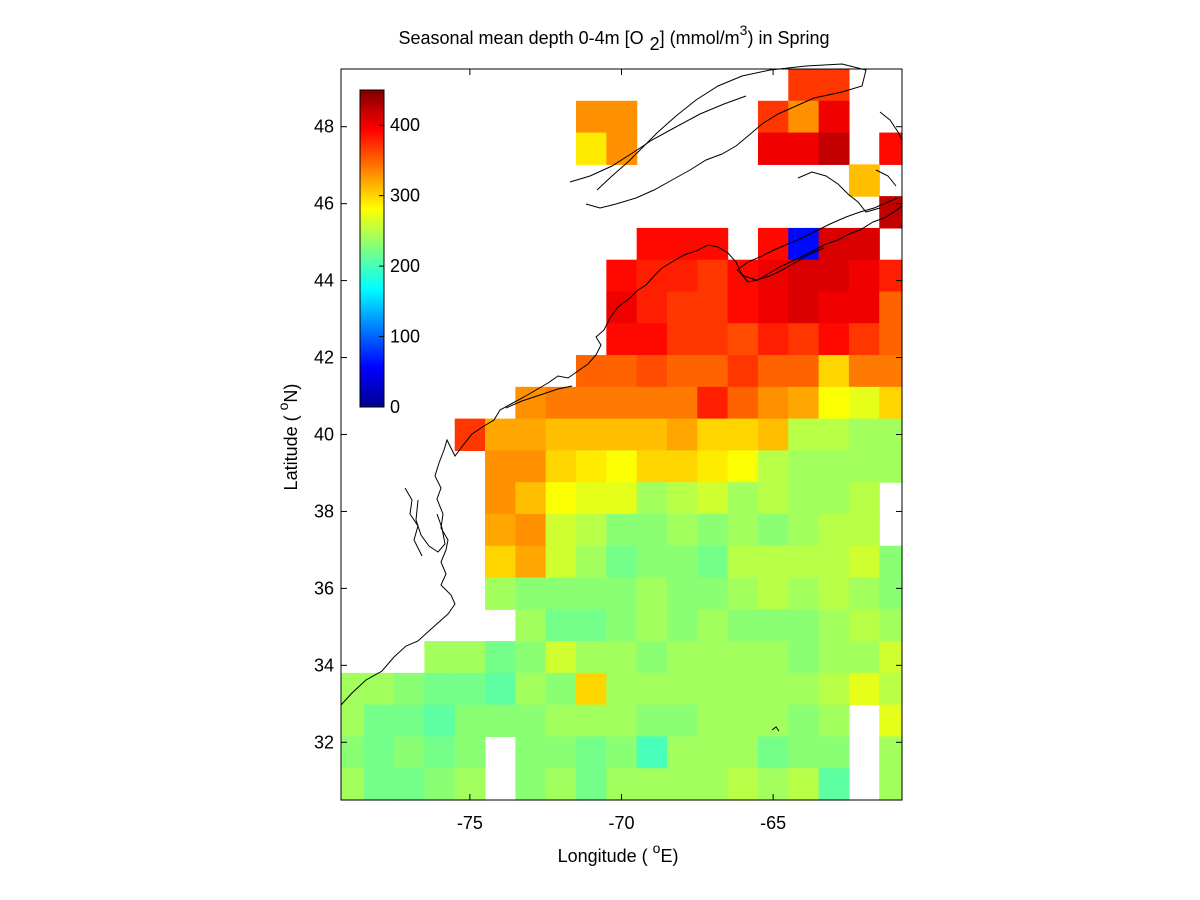 The image size is (1200, 900). What do you see at coordinates (324, 742) in the screenshot?
I see `y-tick-label: 32` at bounding box center [324, 742].